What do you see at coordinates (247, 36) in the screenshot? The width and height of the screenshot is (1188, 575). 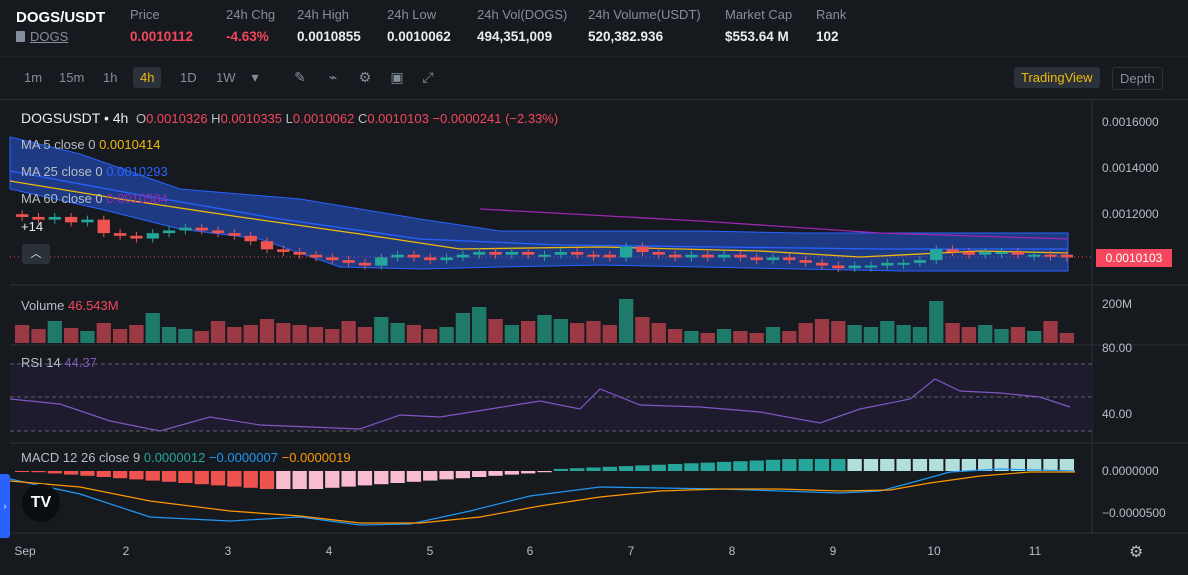 I see `stat-value: -4.63%` at bounding box center [247, 36].